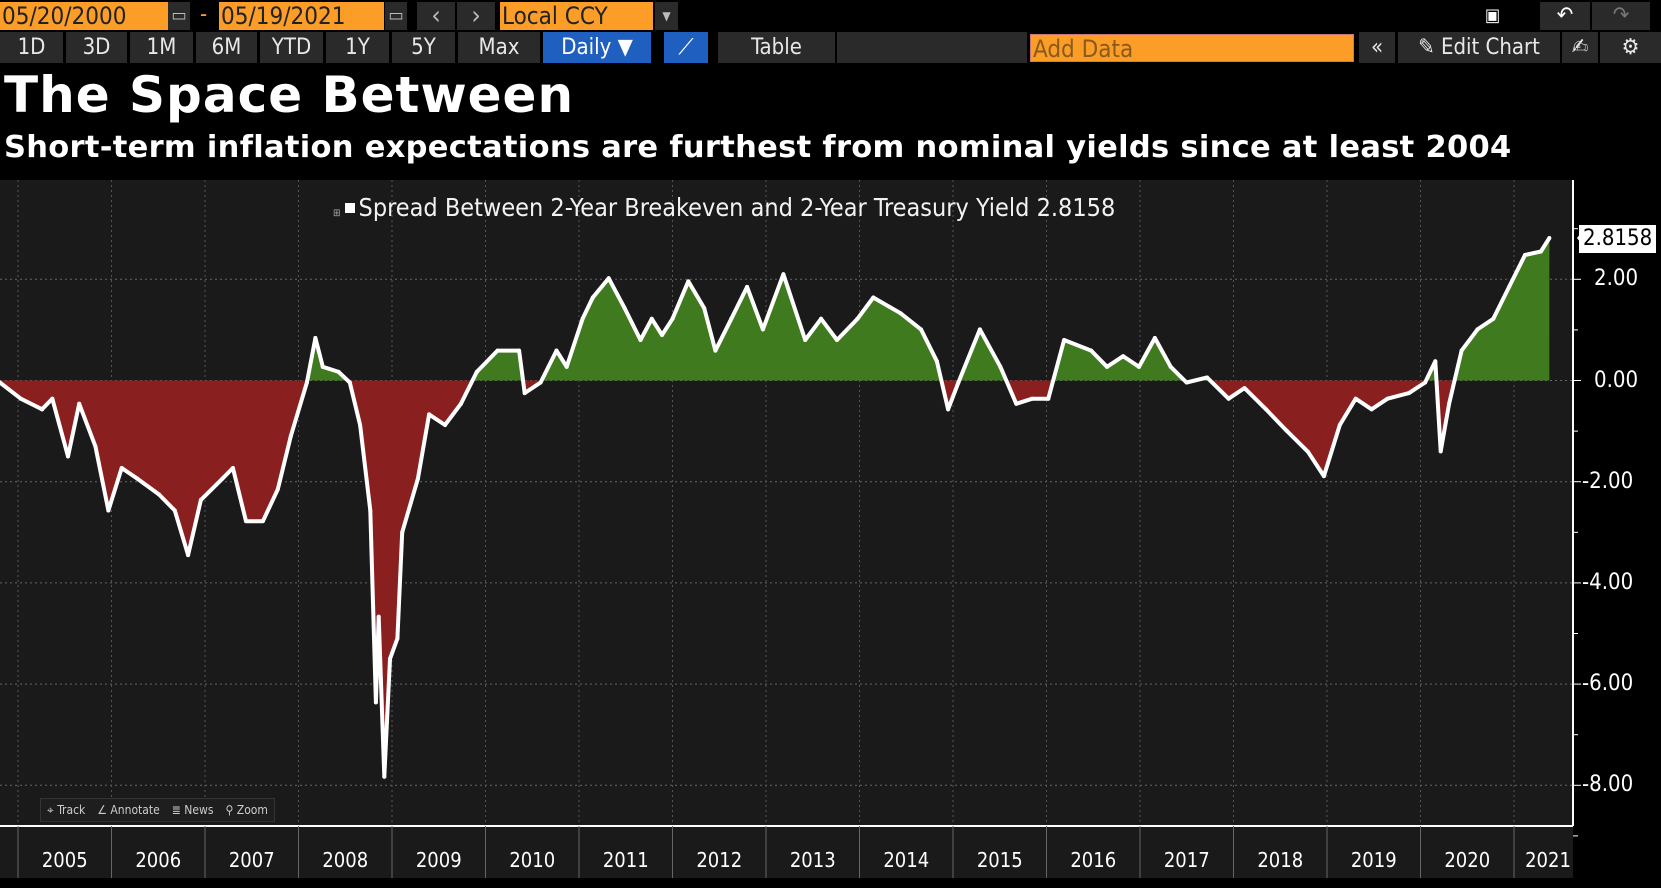 The height and width of the screenshot is (888, 1661). What do you see at coordinates (1280, 860) in the screenshot?
I see `x-tick-label: 2018` at bounding box center [1280, 860].